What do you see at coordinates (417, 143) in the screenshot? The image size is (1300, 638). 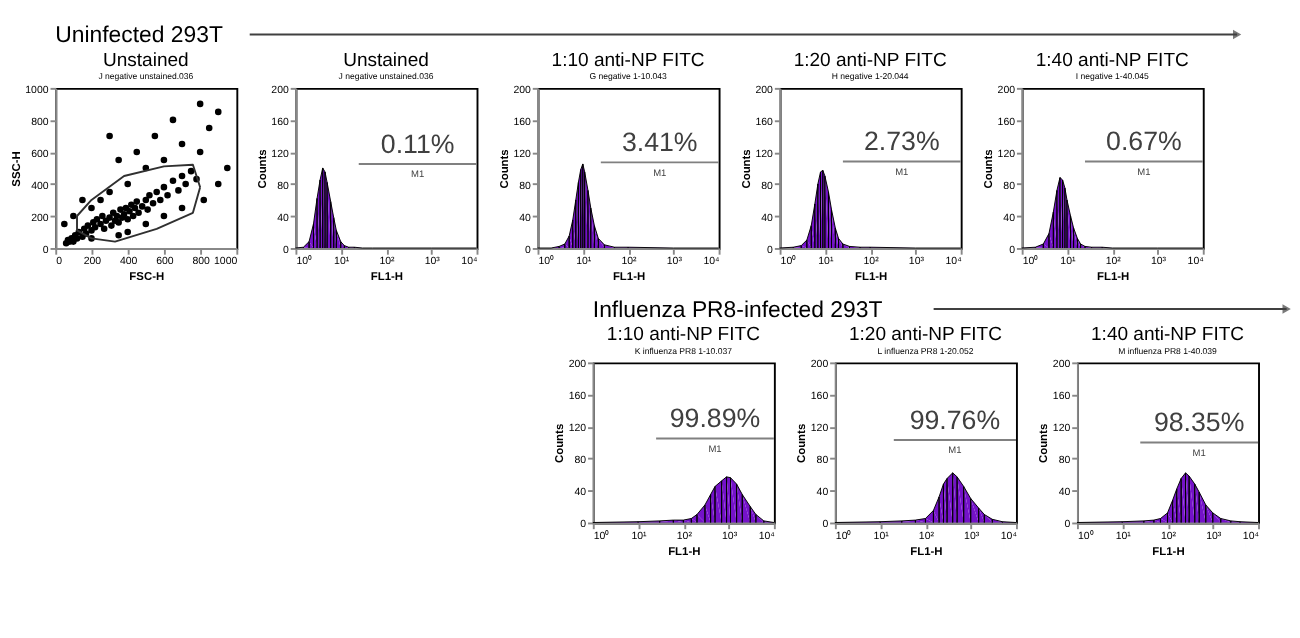 I see `annotation: 0.11%` at bounding box center [417, 143].